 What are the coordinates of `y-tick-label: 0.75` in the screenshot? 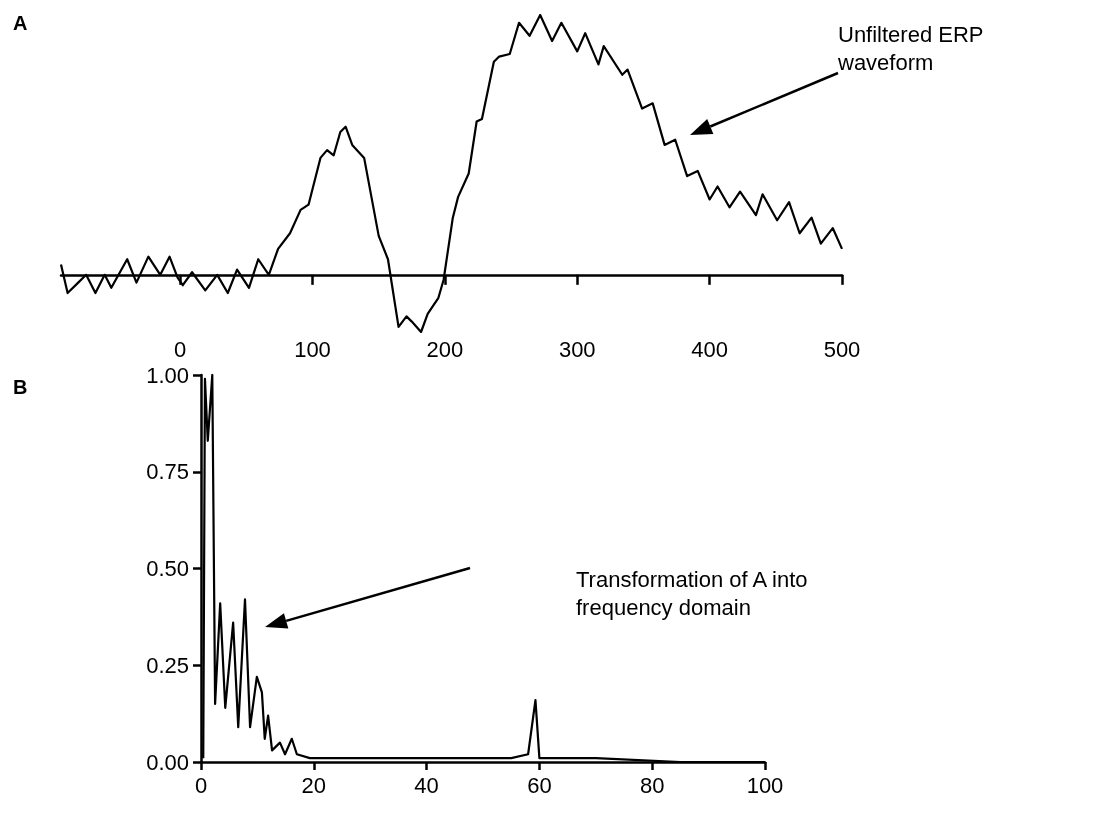 It's located at (167, 472).